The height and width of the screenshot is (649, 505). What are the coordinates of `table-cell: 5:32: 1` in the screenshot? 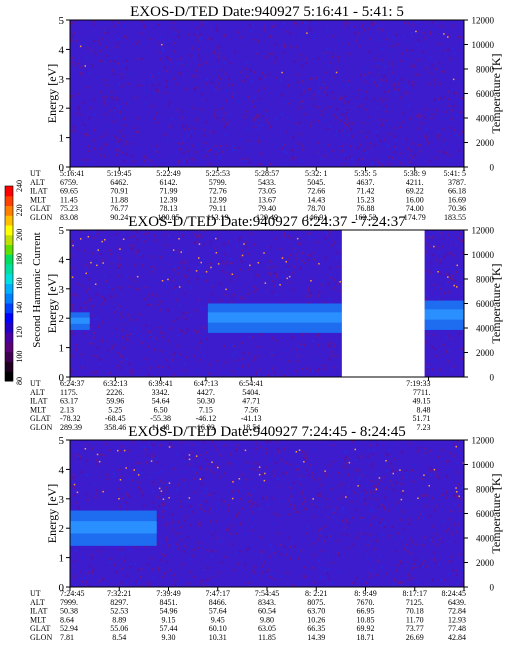 It's located at (316, 173).